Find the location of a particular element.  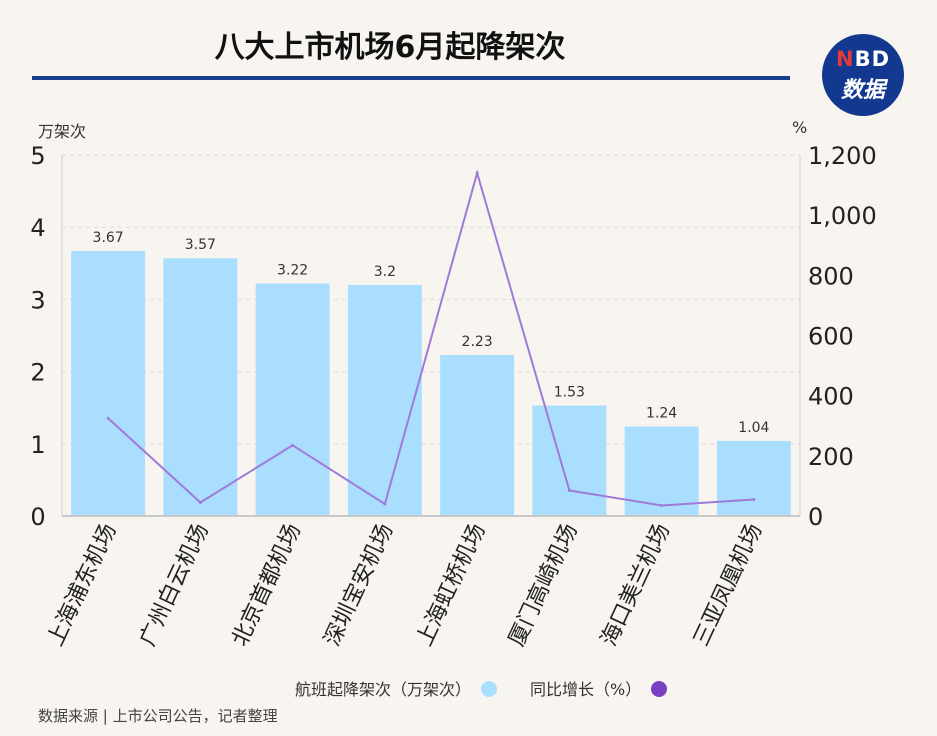

right-tick-label: 400 is located at coordinates (831, 397).